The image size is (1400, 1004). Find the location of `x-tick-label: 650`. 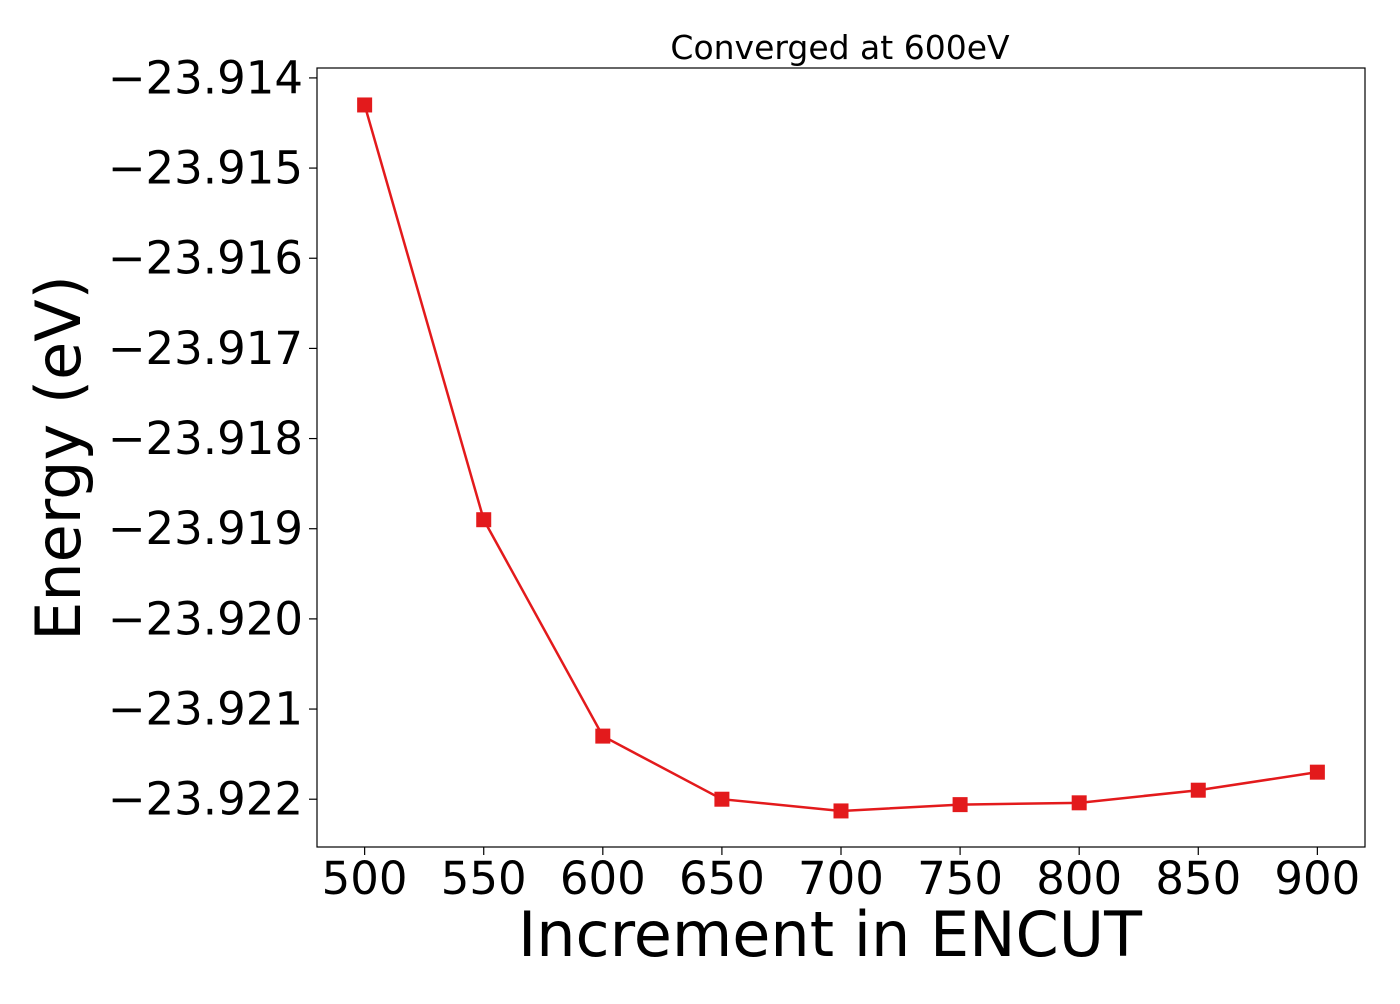

x-tick-label: 650 is located at coordinates (722, 878).